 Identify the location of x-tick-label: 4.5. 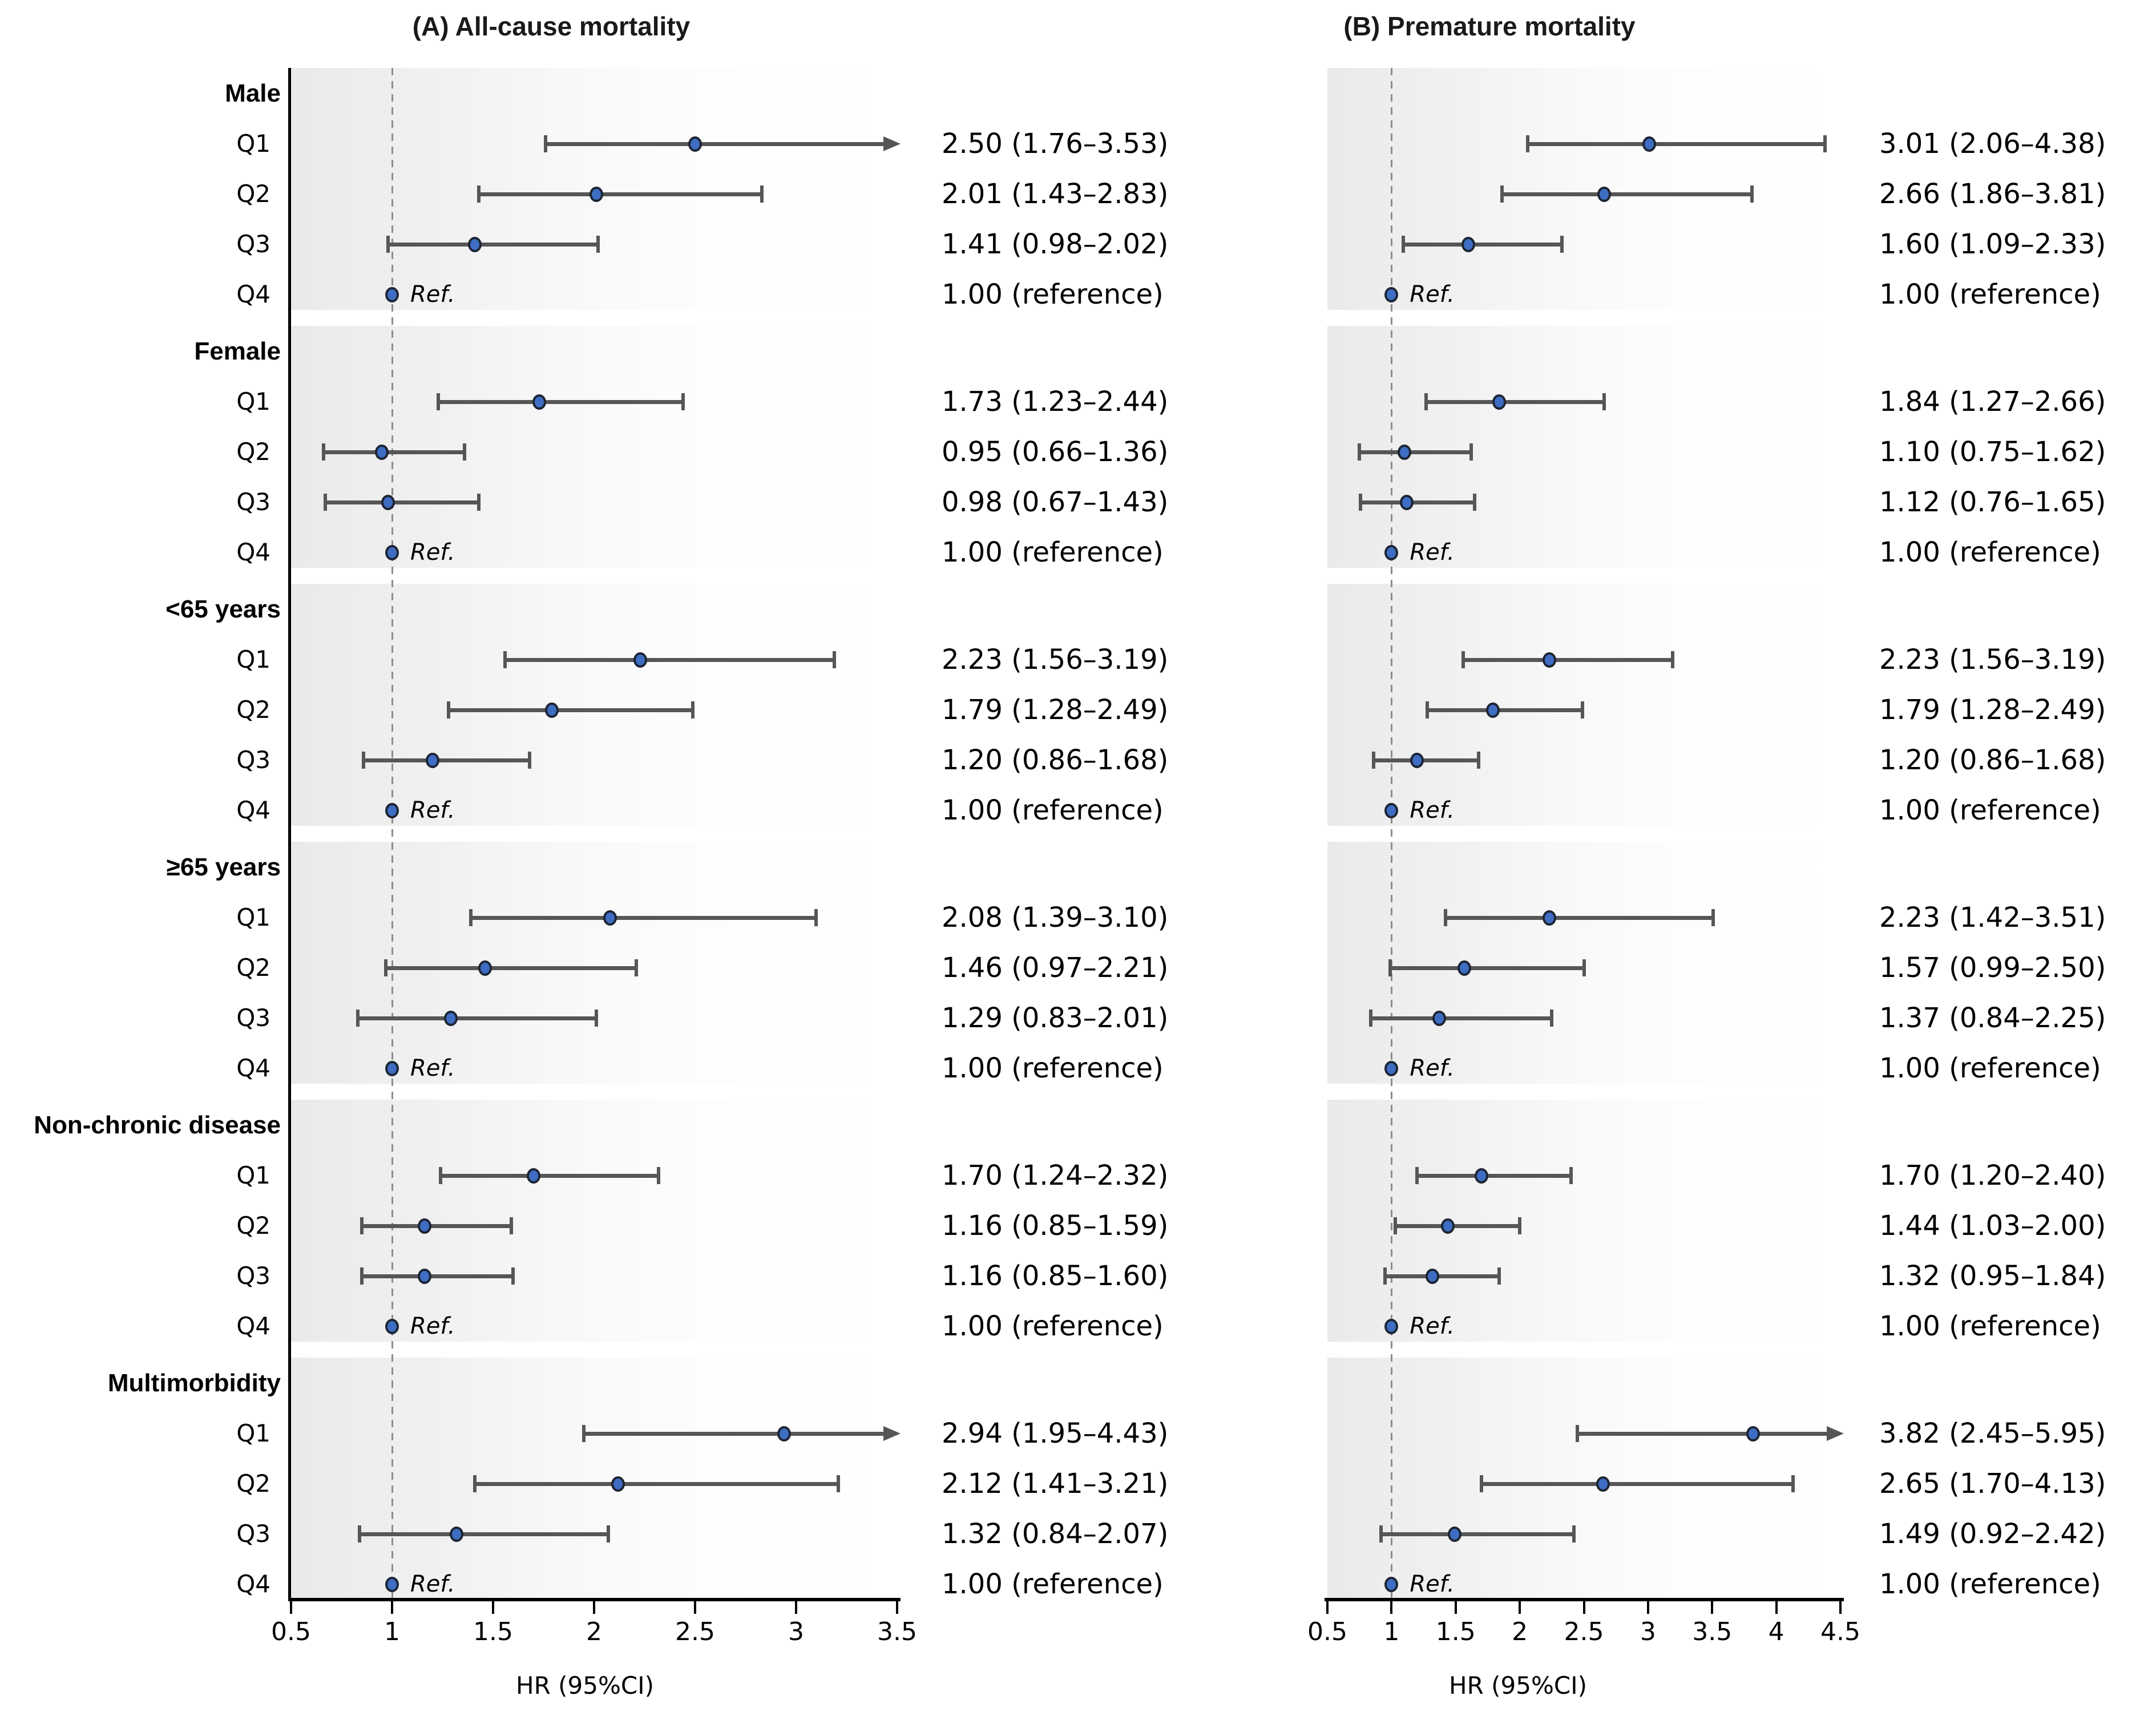
(1840, 1631).